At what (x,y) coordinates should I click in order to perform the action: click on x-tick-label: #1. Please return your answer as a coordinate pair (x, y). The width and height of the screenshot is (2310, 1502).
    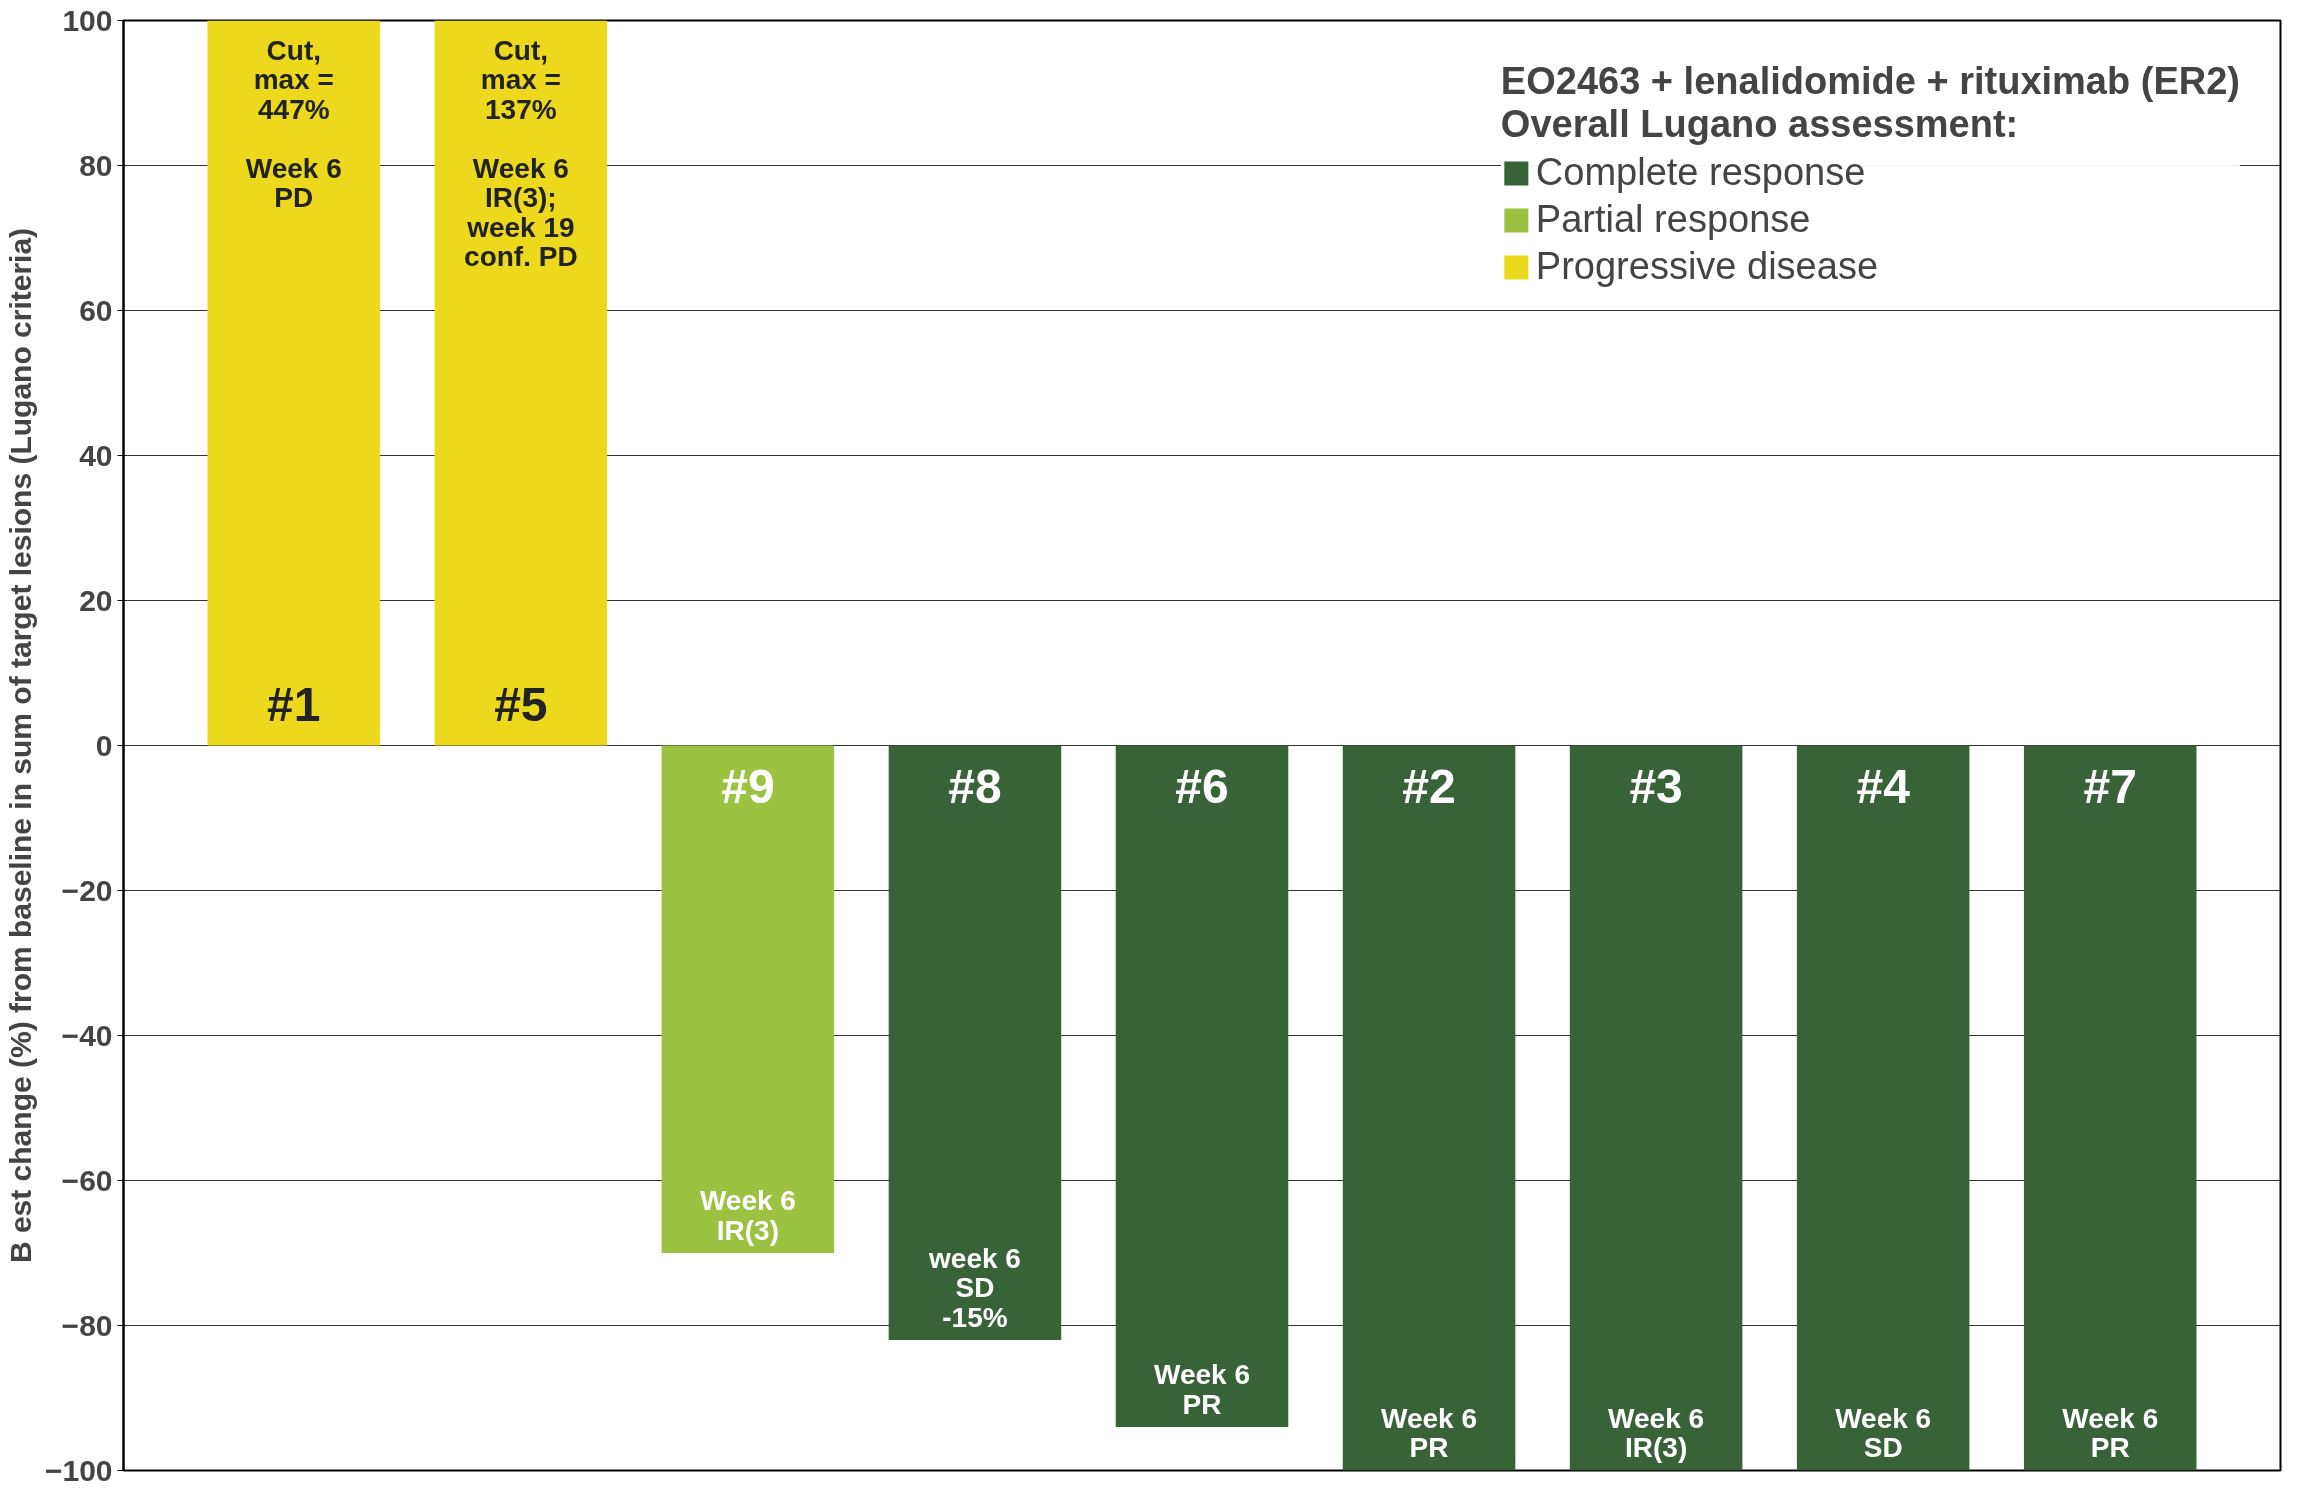
    Looking at the image, I should click on (294, 704).